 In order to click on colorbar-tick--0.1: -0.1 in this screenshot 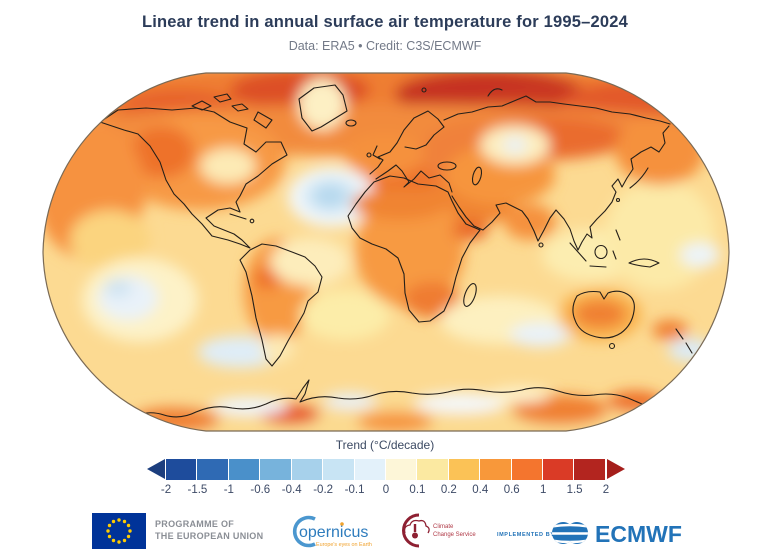, I will do `click(354, 490)`.